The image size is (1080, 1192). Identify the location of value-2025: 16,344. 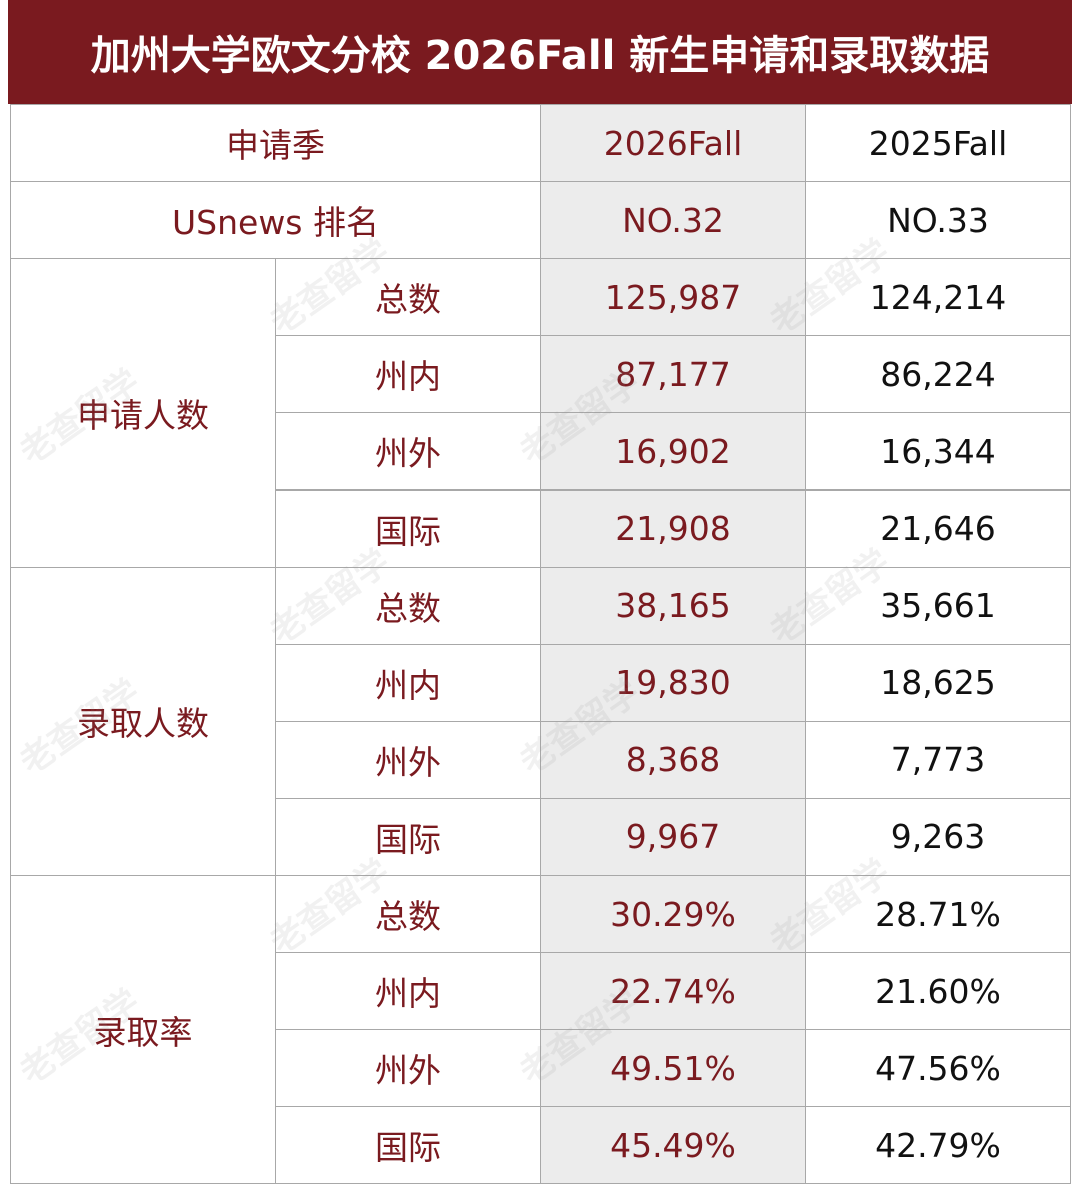
(938, 451).